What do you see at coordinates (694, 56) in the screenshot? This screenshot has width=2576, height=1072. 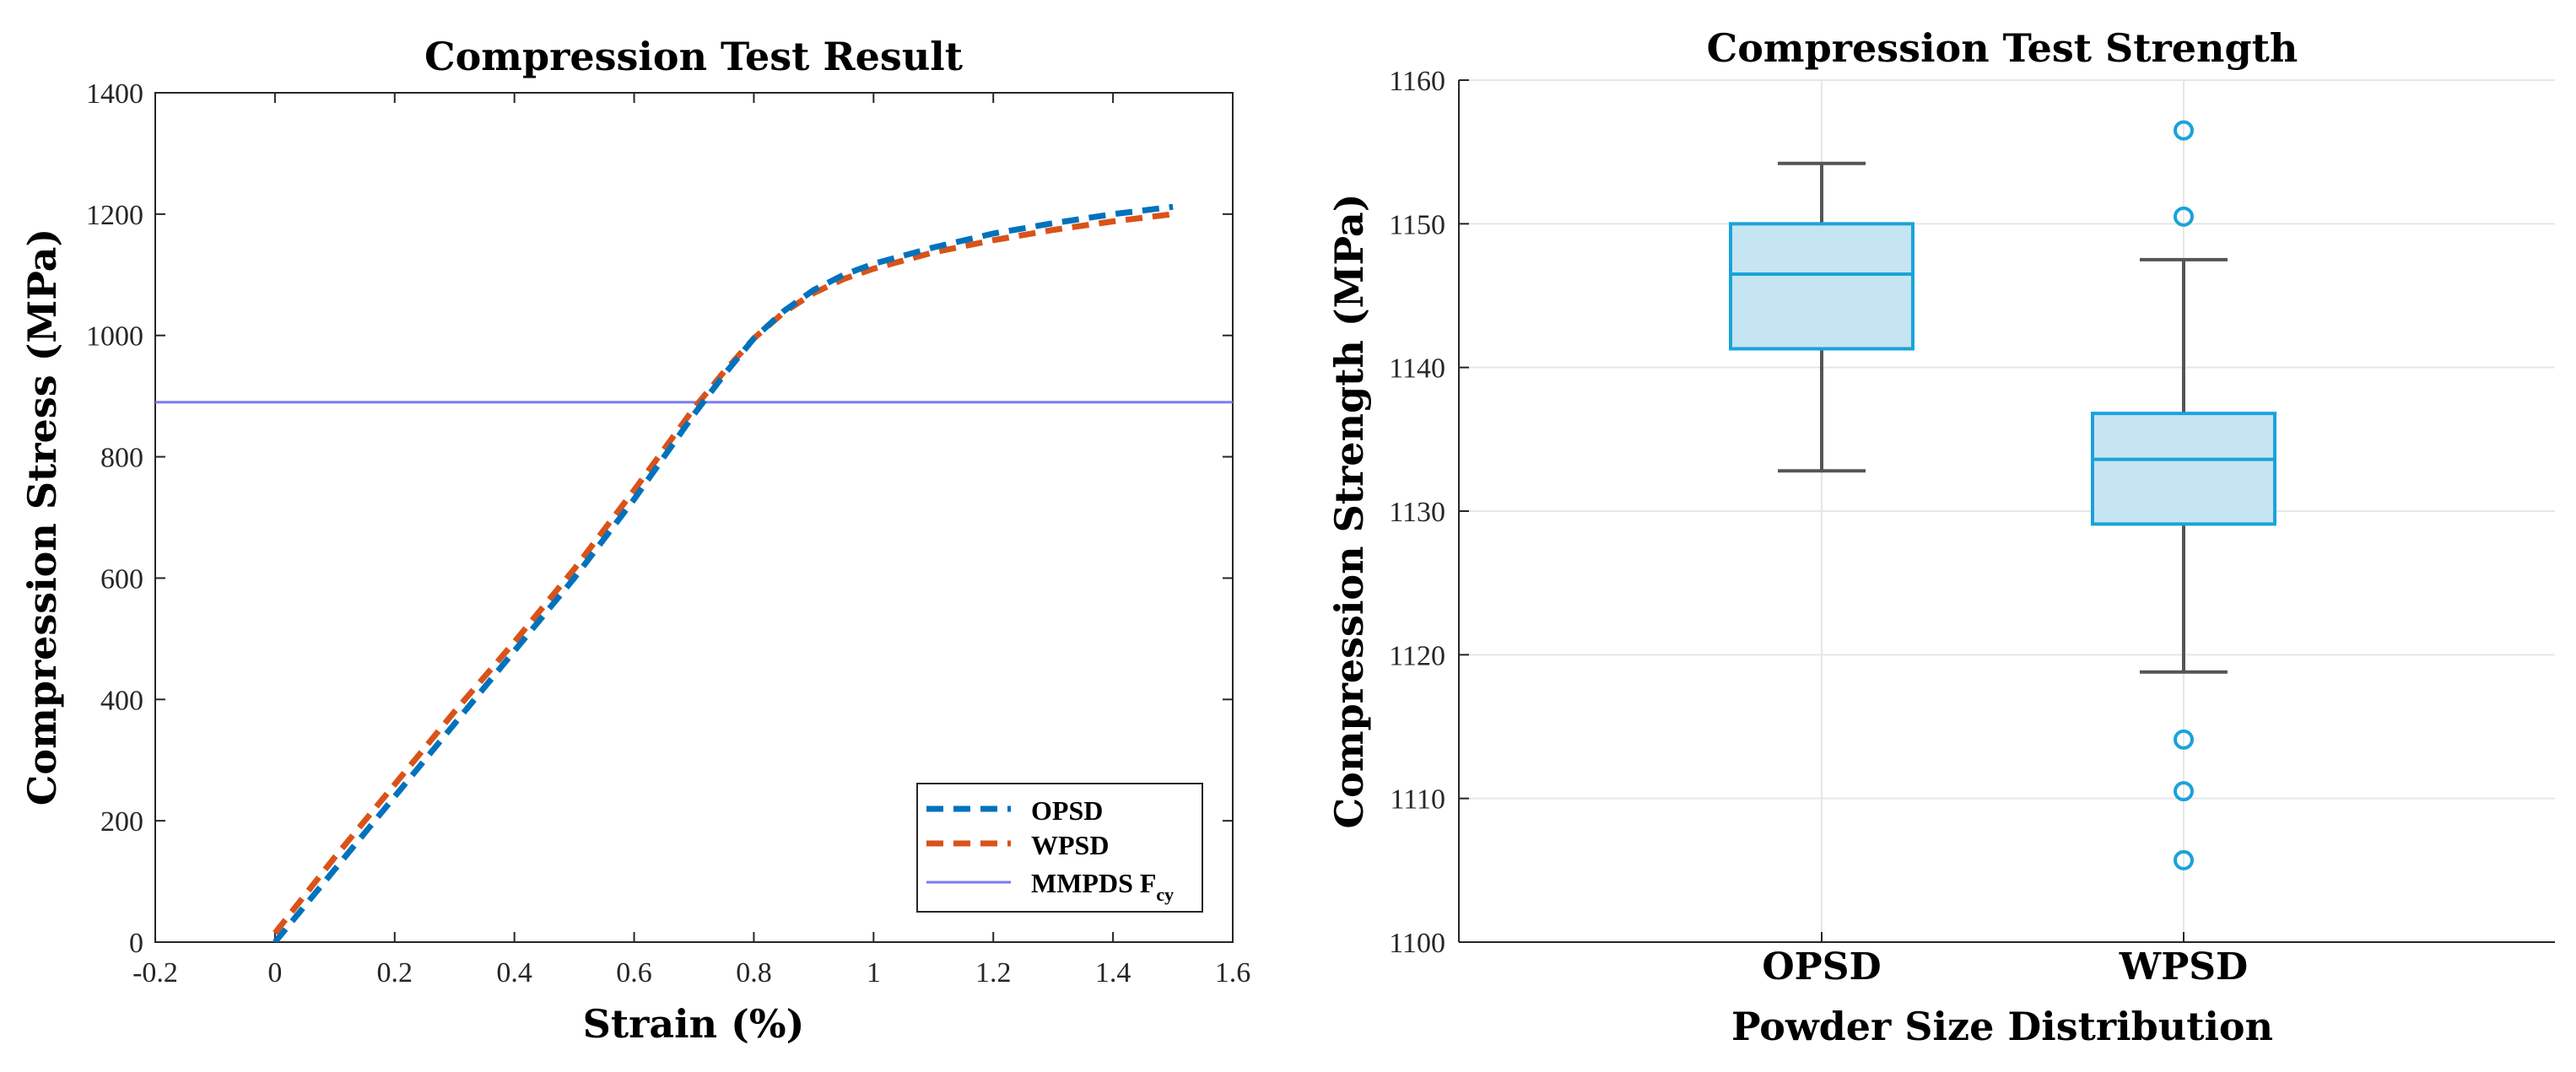 I see `line-chart-title: Compression Test Result` at bounding box center [694, 56].